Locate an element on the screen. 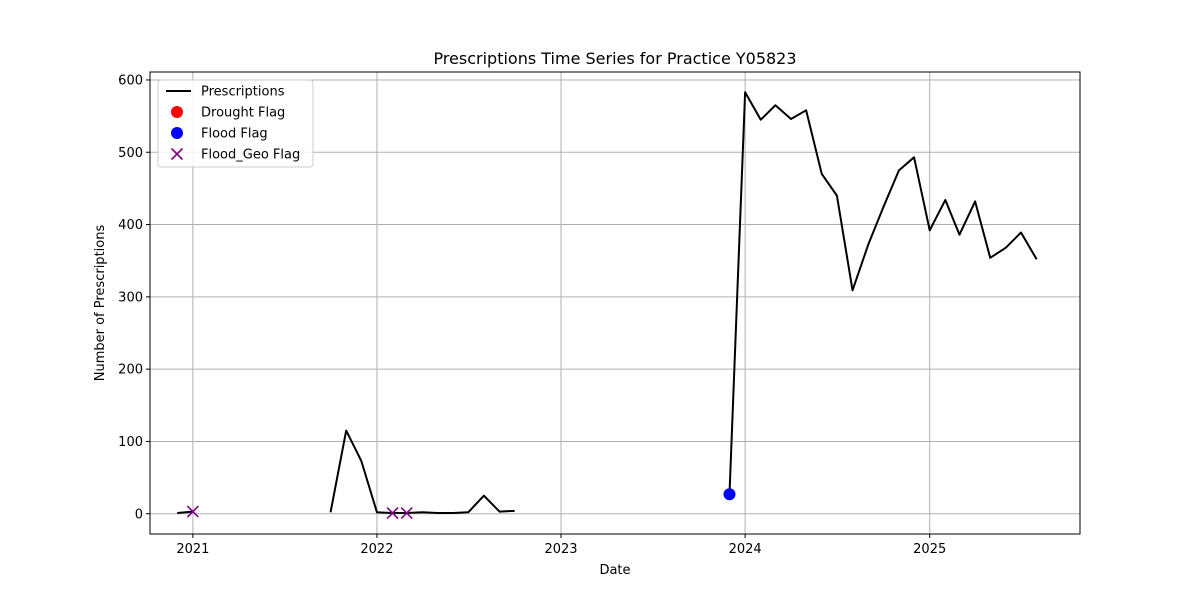 This screenshot has width=1200, height=600. y-axis-label: Number of Prescriptions is located at coordinates (100, 303).